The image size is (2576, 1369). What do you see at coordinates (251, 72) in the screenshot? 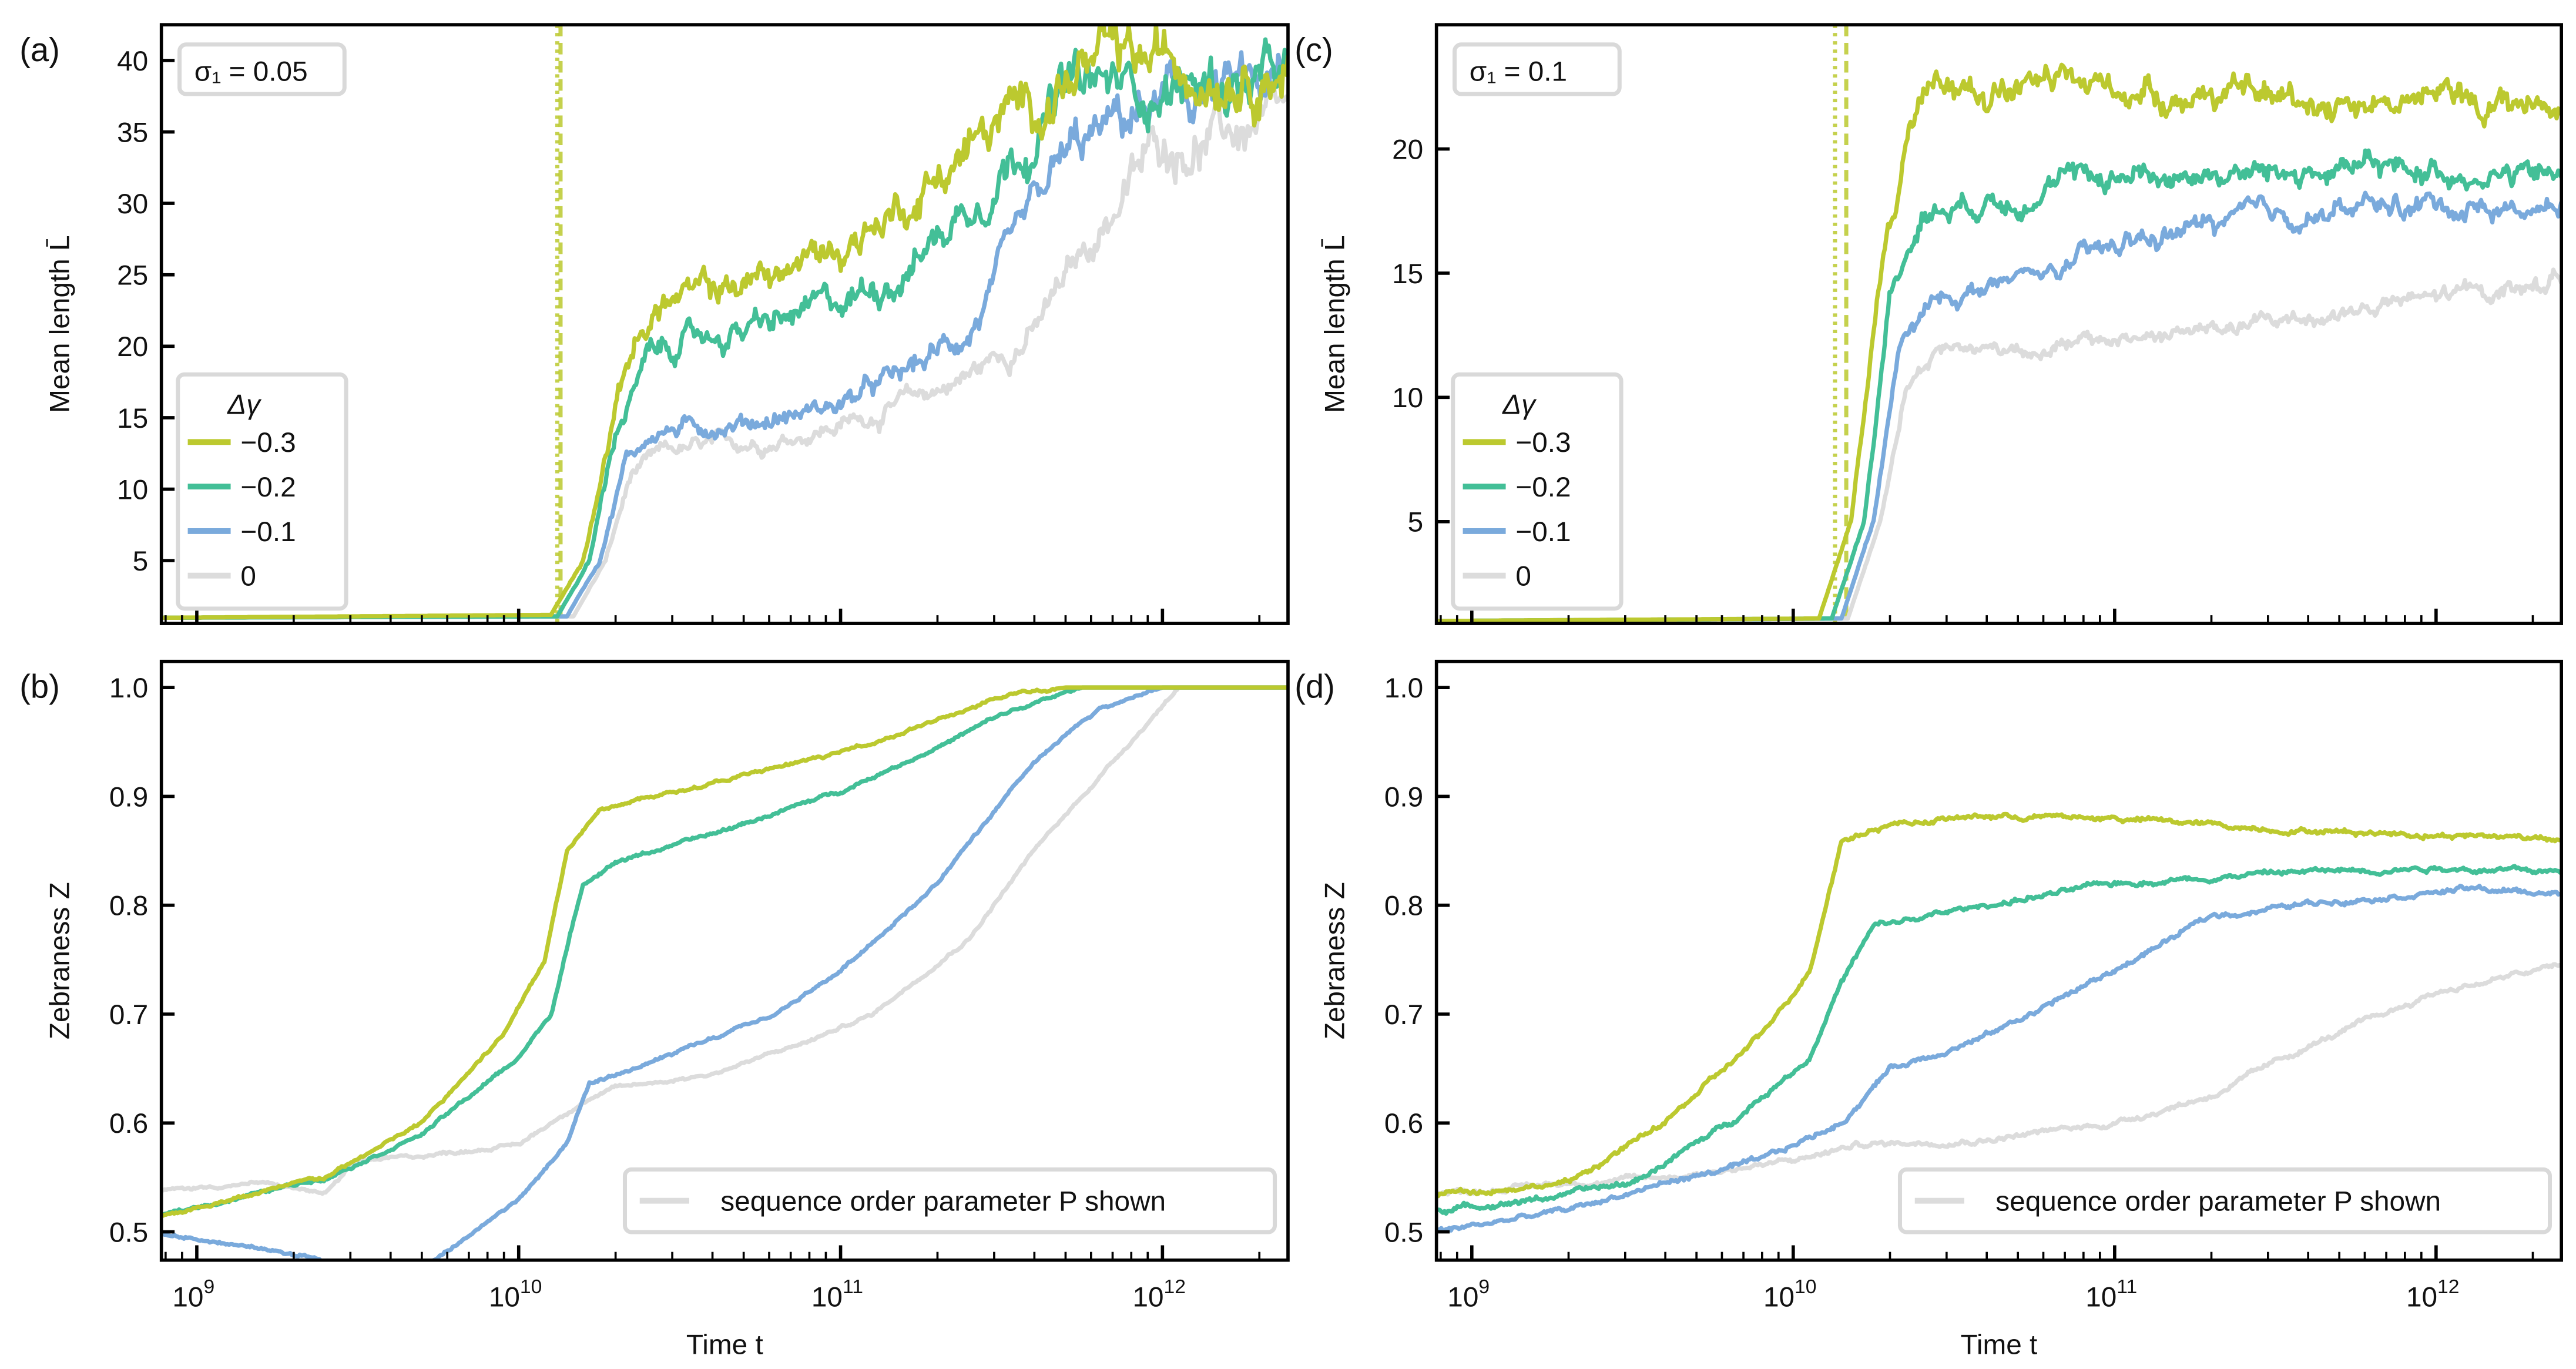
I see `annotation-text: σ₁ = 0.05` at bounding box center [251, 72].